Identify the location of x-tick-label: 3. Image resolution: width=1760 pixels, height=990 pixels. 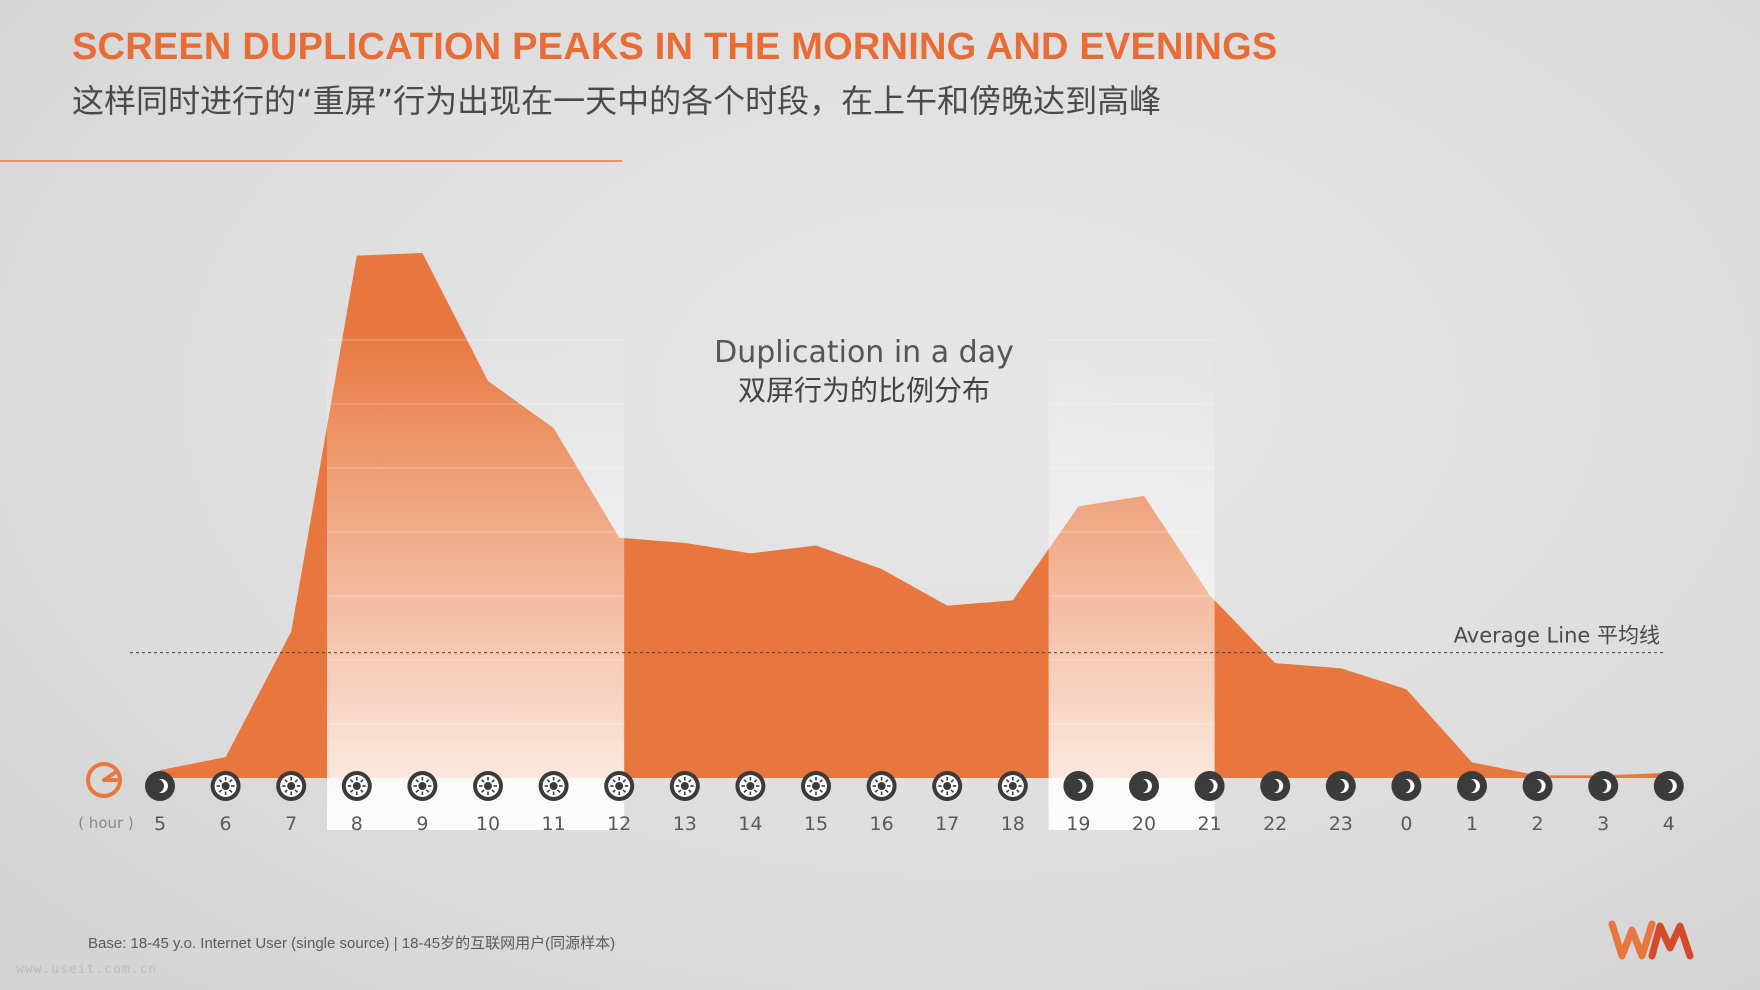
(1603, 824).